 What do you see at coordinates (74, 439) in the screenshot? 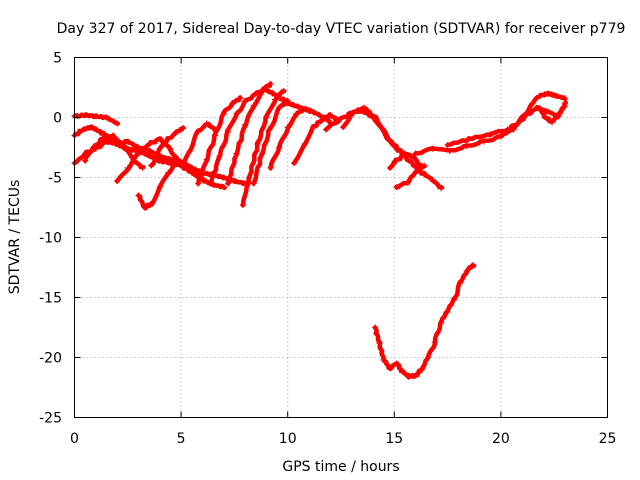
I see `x-tick-label: 0` at bounding box center [74, 439].